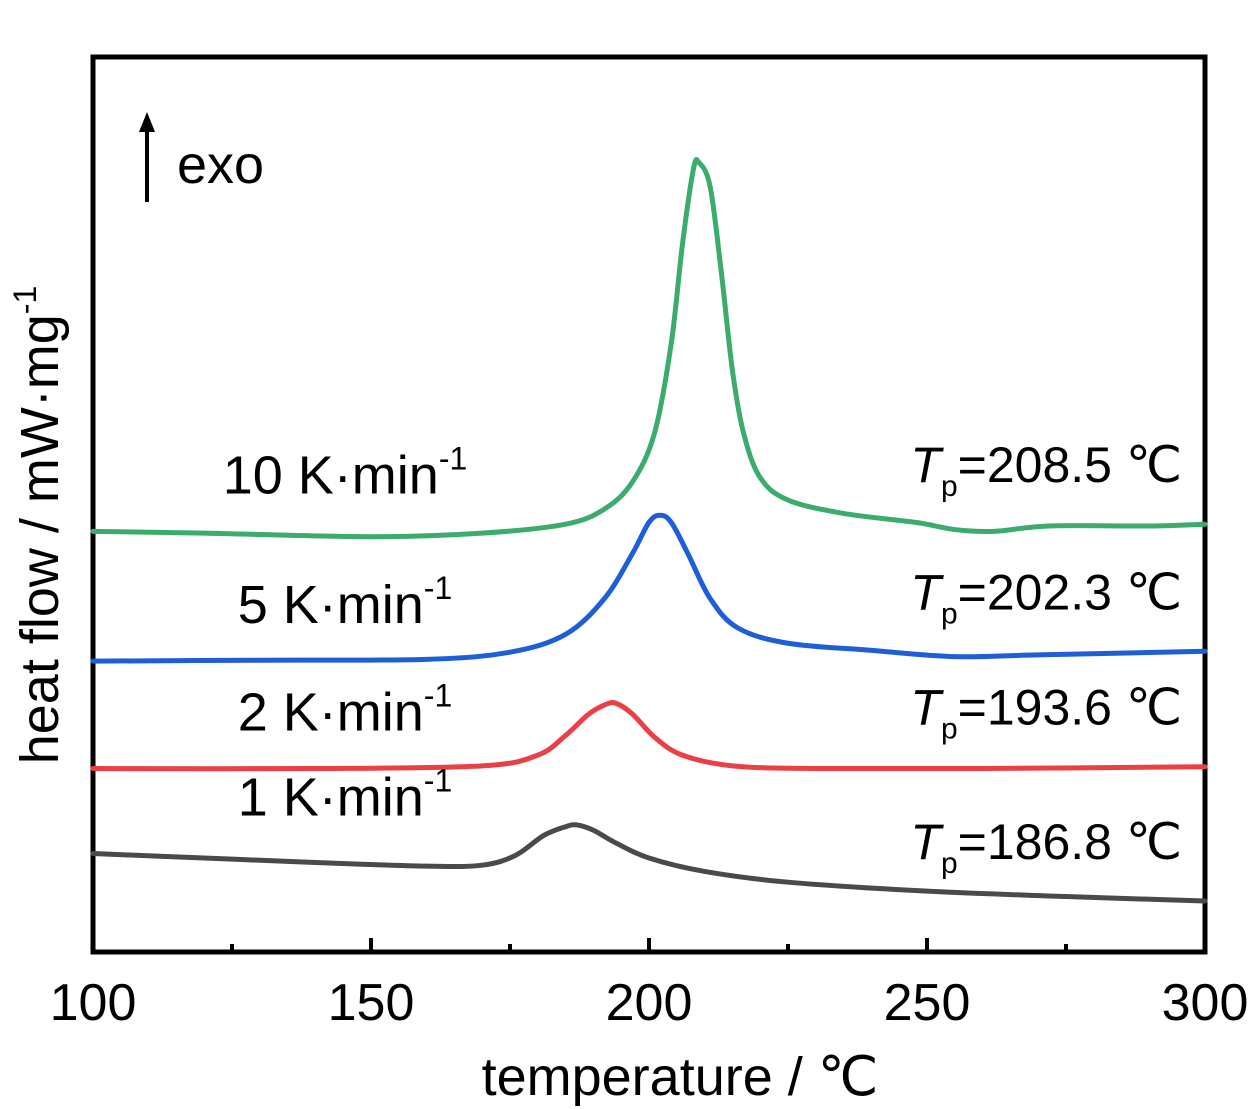 This screenshot has height=1109, width=1253. What do you see at coordinates (680, 1077) in the screenshot?
I see `x-axis-title: temperature / ℃` at bounding box center [680, 1077].